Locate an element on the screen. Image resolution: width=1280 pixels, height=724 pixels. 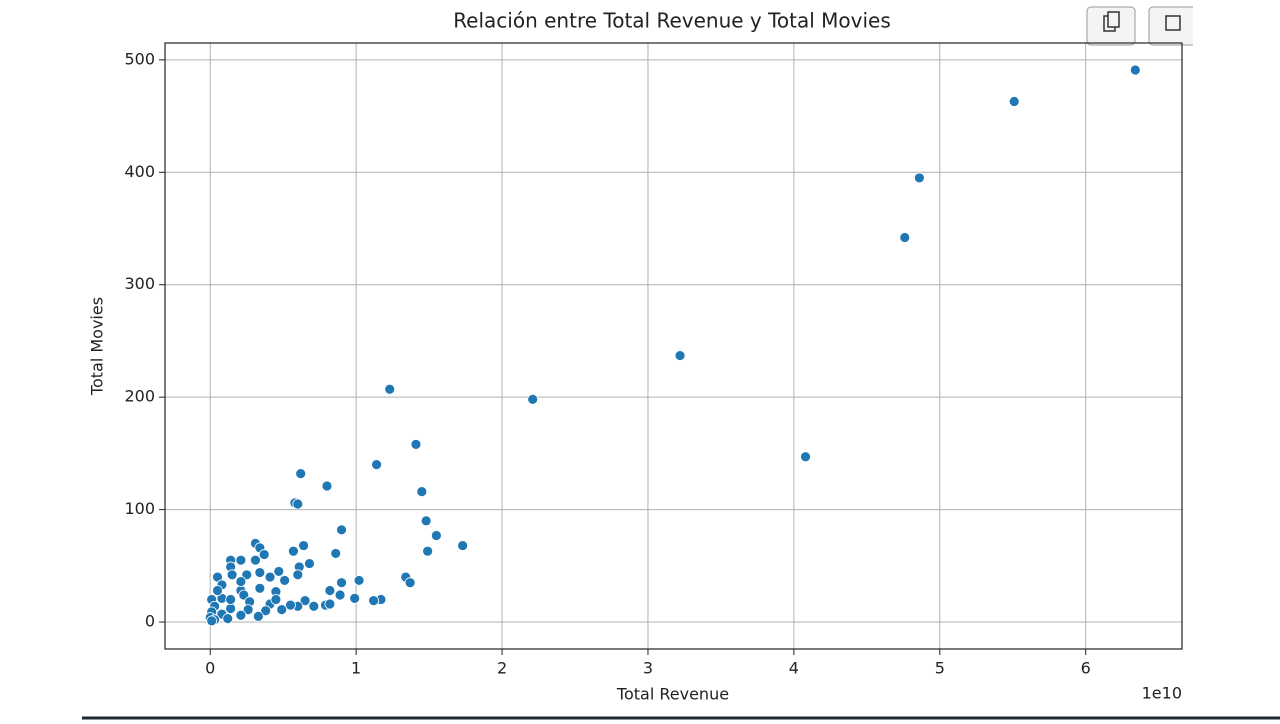
y-axis-label: Total Movies is located at coordinates (97, 346).